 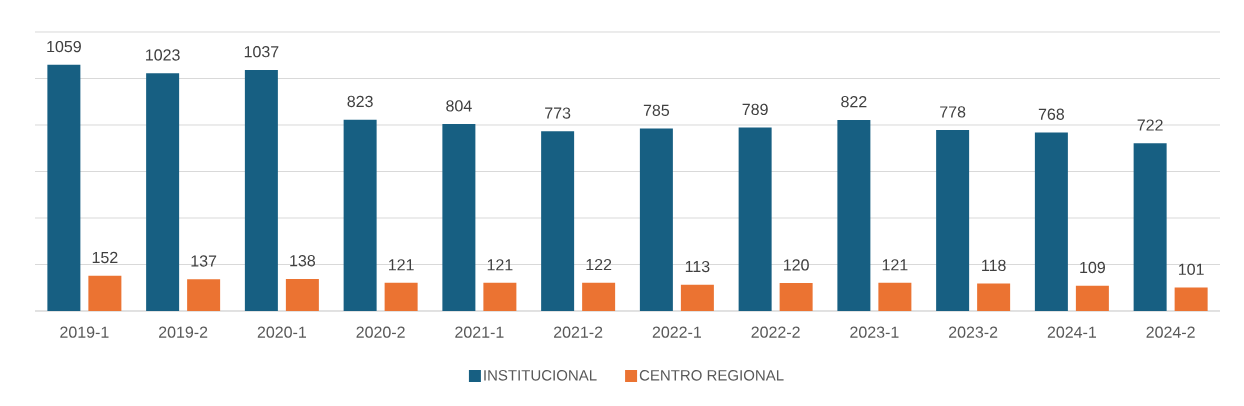 What do you see at coordinates (281, 332) in the screenshot?
I see `x-tick-label: 2020-1` at bounding box center [281, 332].